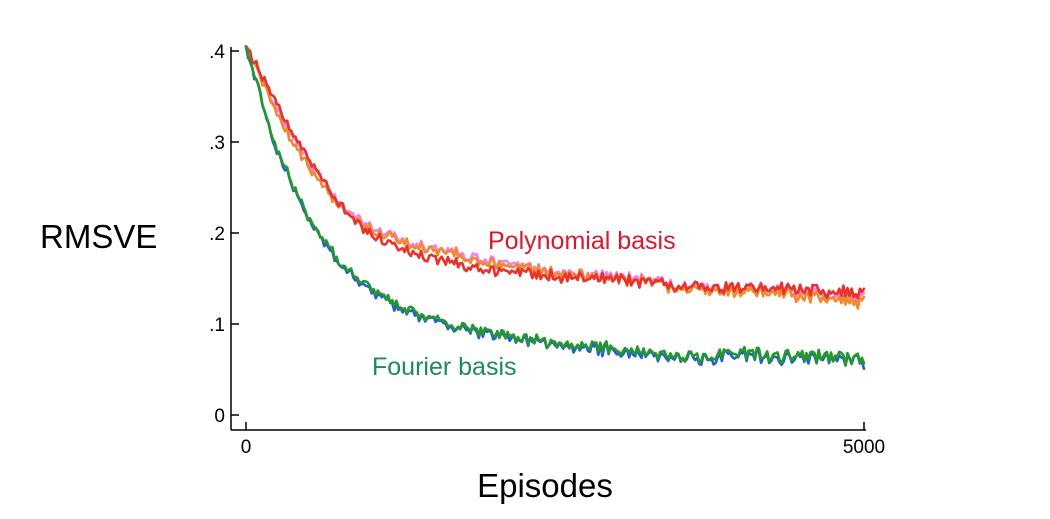 The image size is (1050, 519). What do you see at coordinates (582, 241) in the screenshot?
I see `polynomial-basis-label: Polynomial basis` at bounding box center [582, 241].